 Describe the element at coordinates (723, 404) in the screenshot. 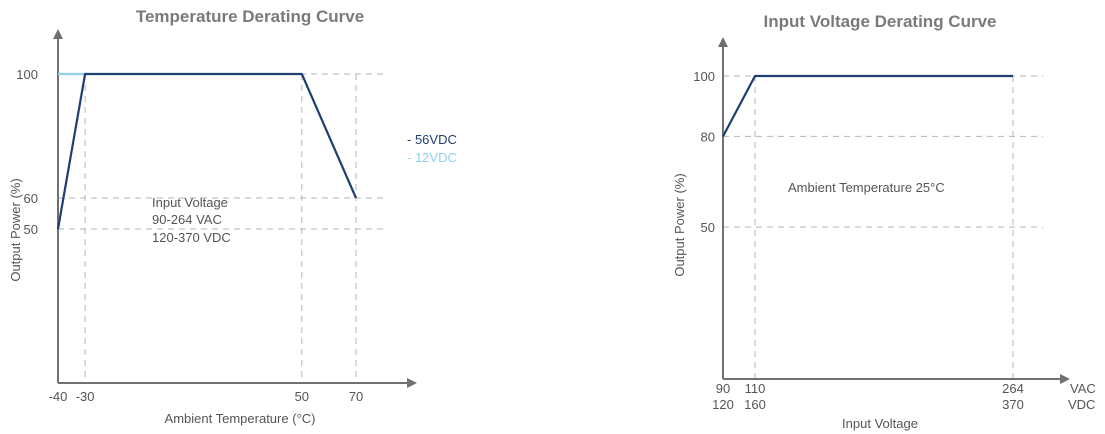

I see `chart2-x-tick-vdc-120: 120` at that location.